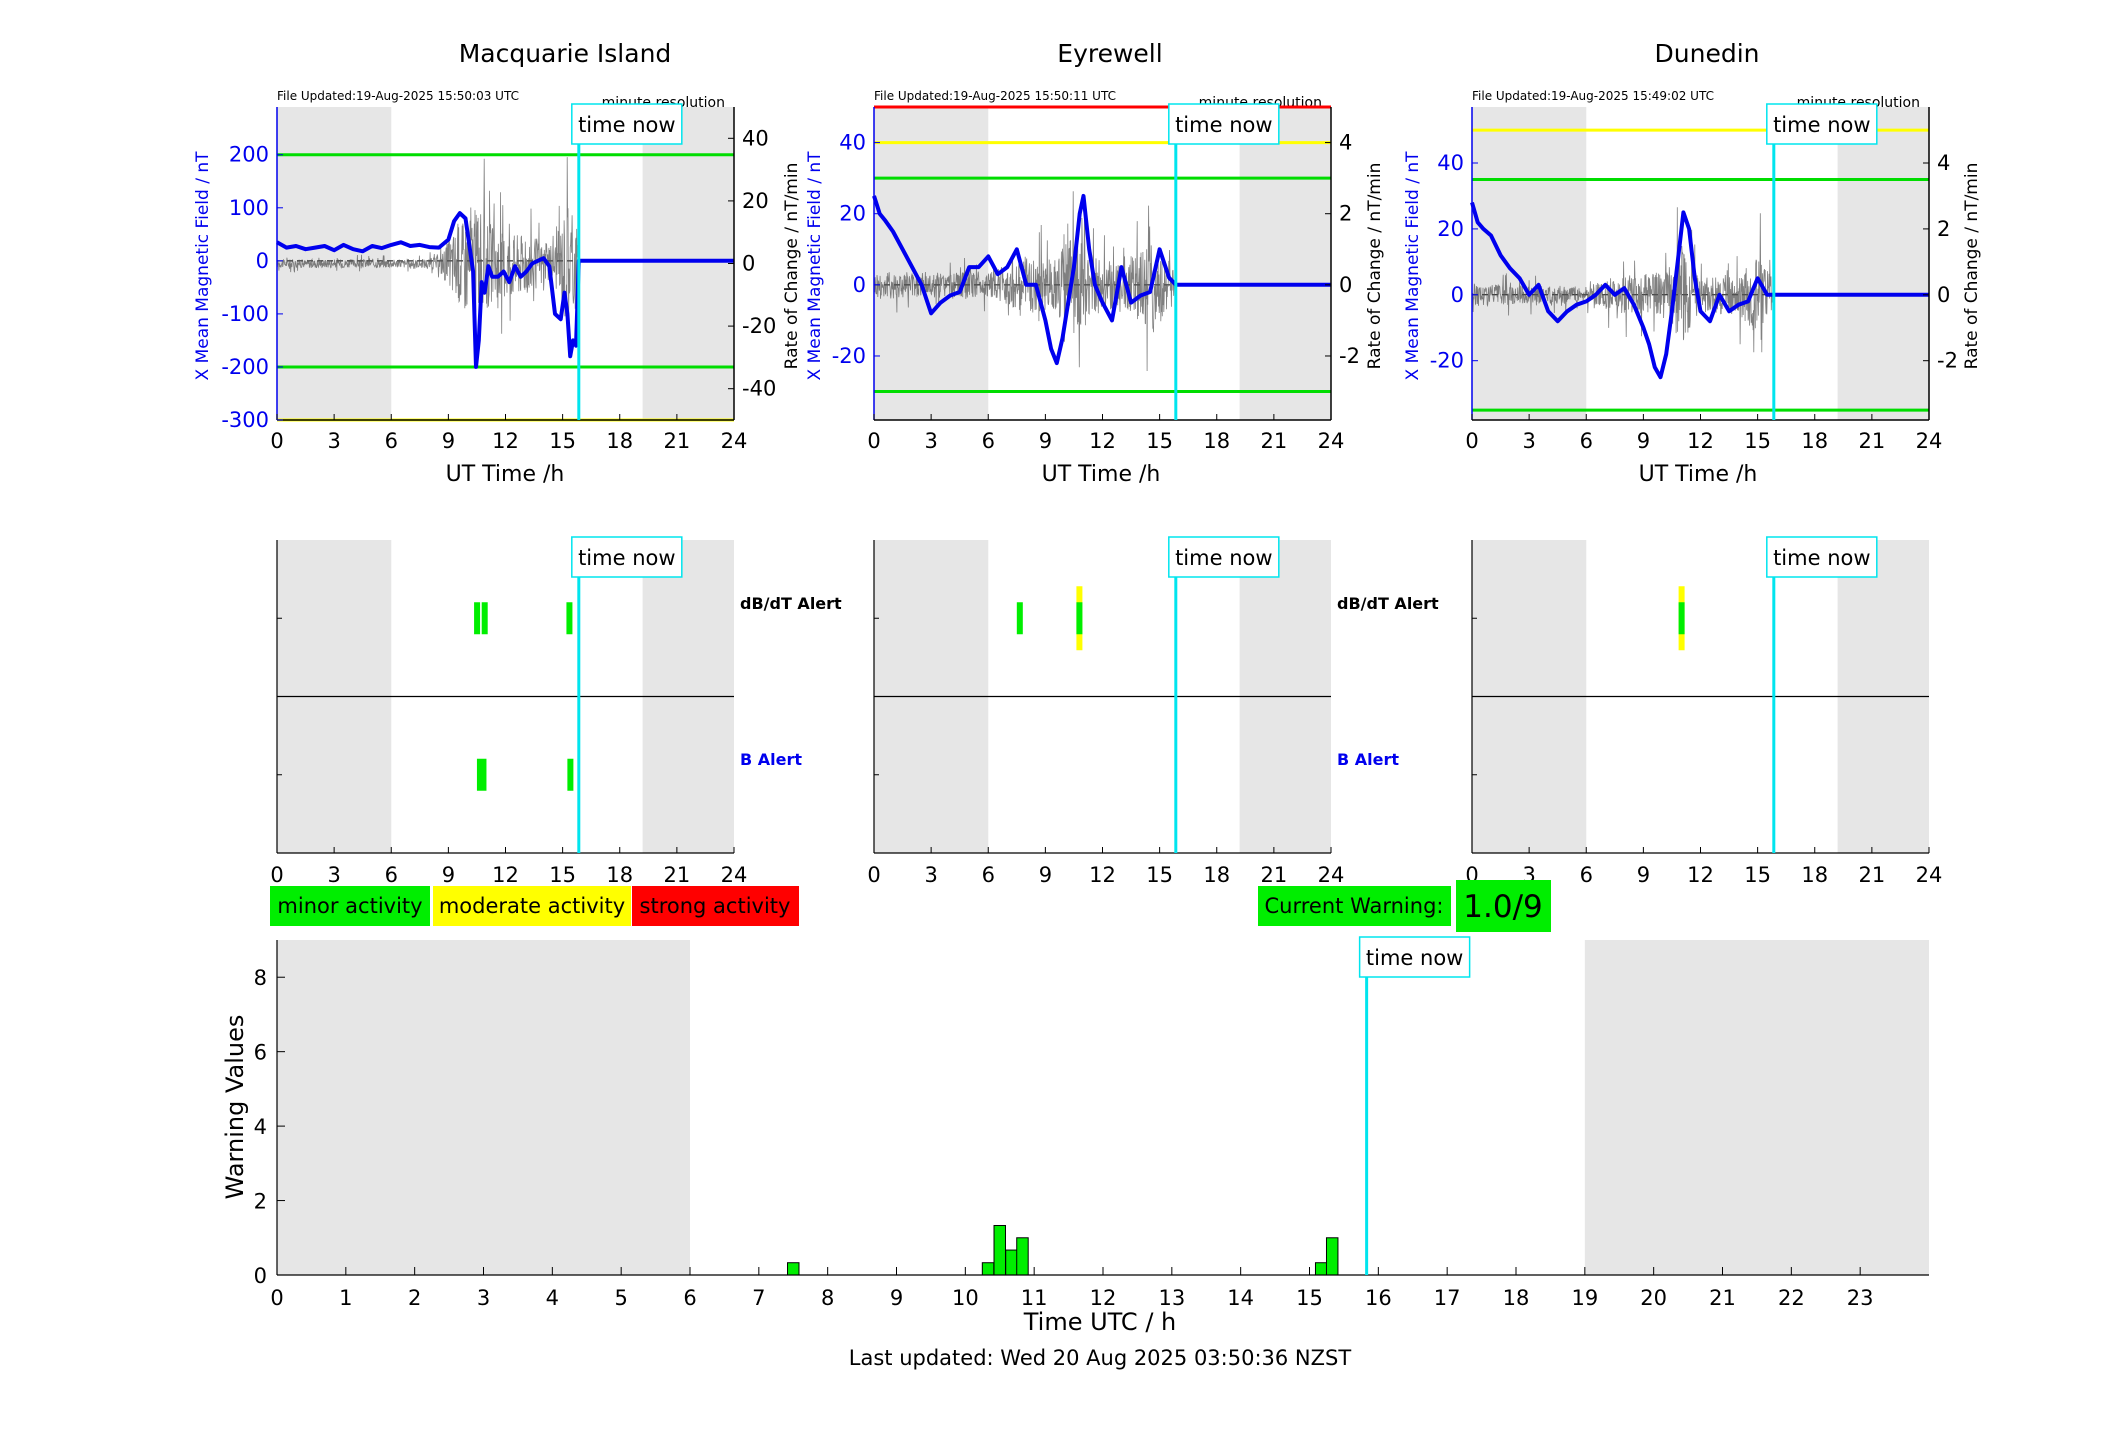 This screenshot has height=1437, width=2117. Describe the element at coordinates (1947, 361) in the screenshot. I see `y-right-tick-label: -2` at that location.